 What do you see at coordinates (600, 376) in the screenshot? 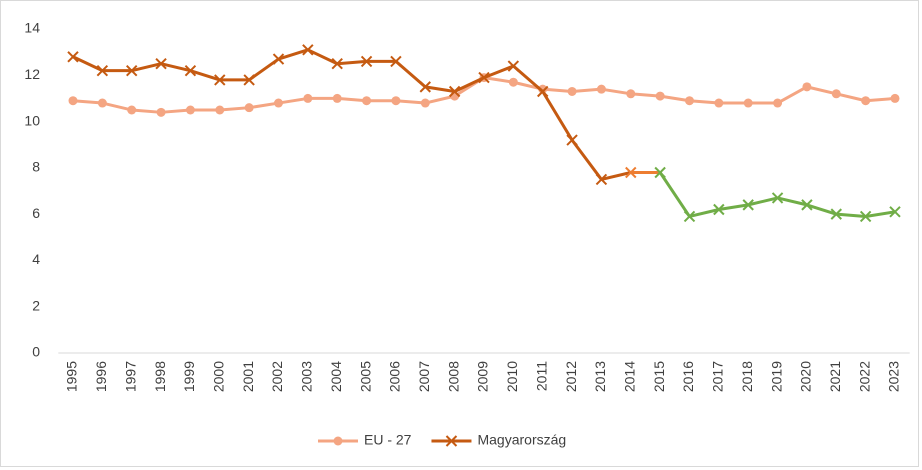
I see `x-tick-label: 2013` at bounding box center [600, 376].